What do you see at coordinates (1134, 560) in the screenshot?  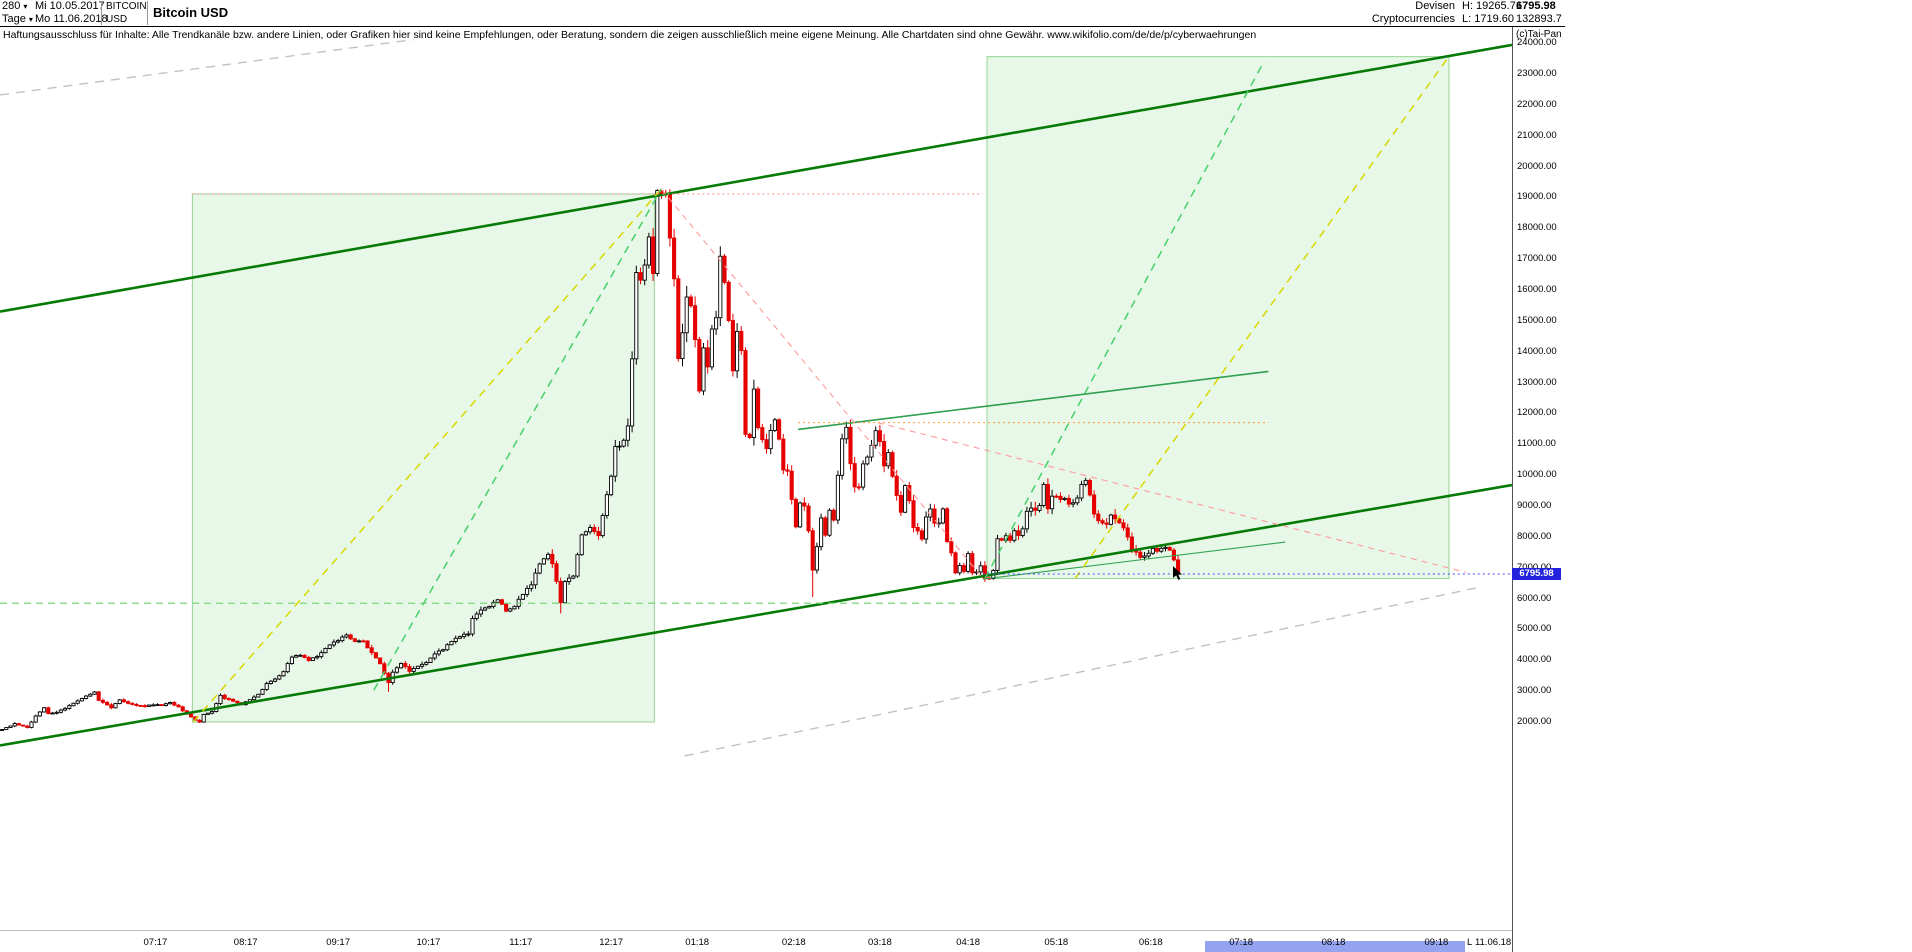 I see `recent-support-trendline` at bounding box center [1134, 560].